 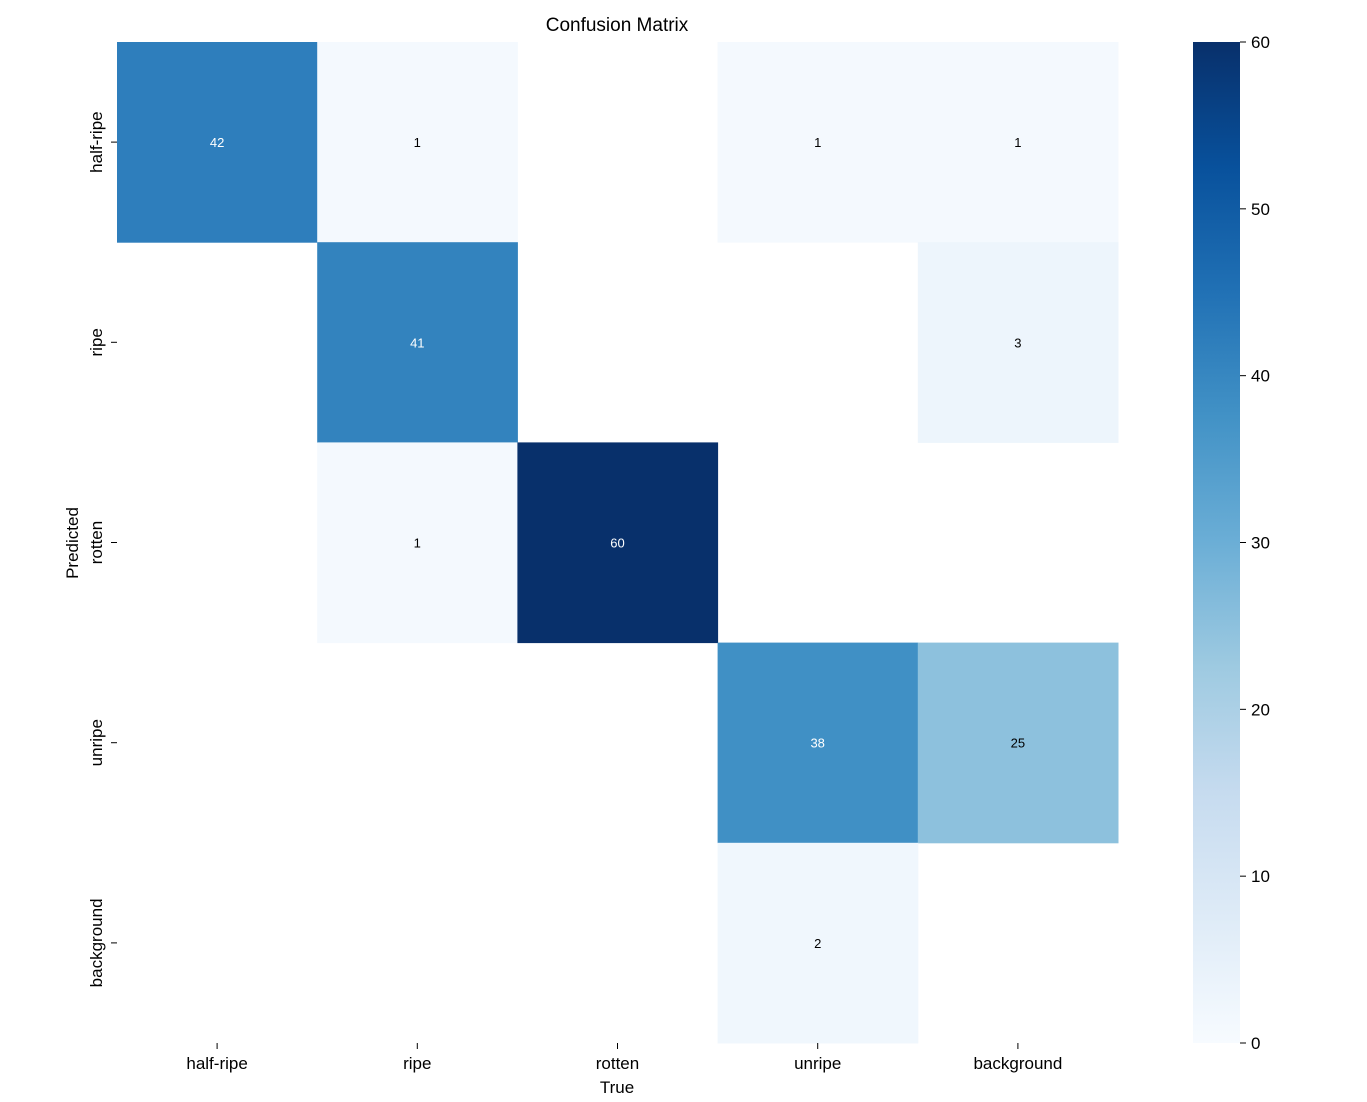 I want to click on y-tick-label: unripe, so click(x=96, y=742).